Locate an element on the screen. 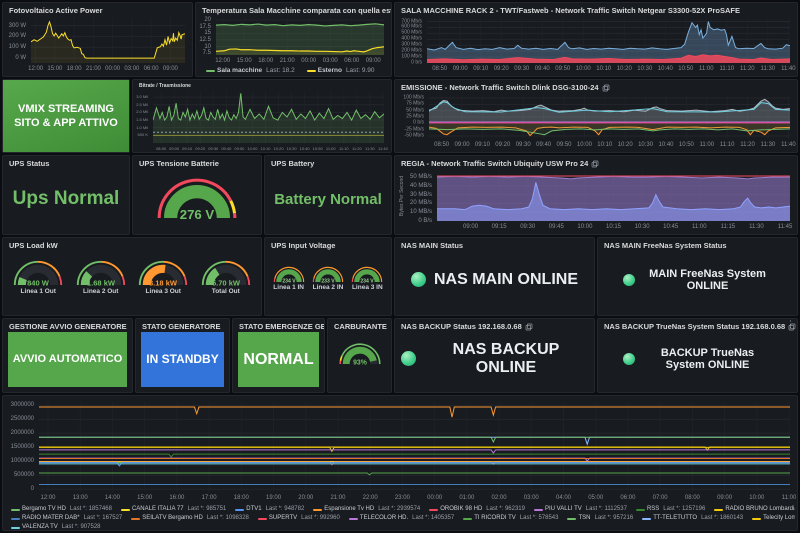 The width and height of the screenshot is (800, 533). status-text: Battery Normal is located at coordinates (328, 199).